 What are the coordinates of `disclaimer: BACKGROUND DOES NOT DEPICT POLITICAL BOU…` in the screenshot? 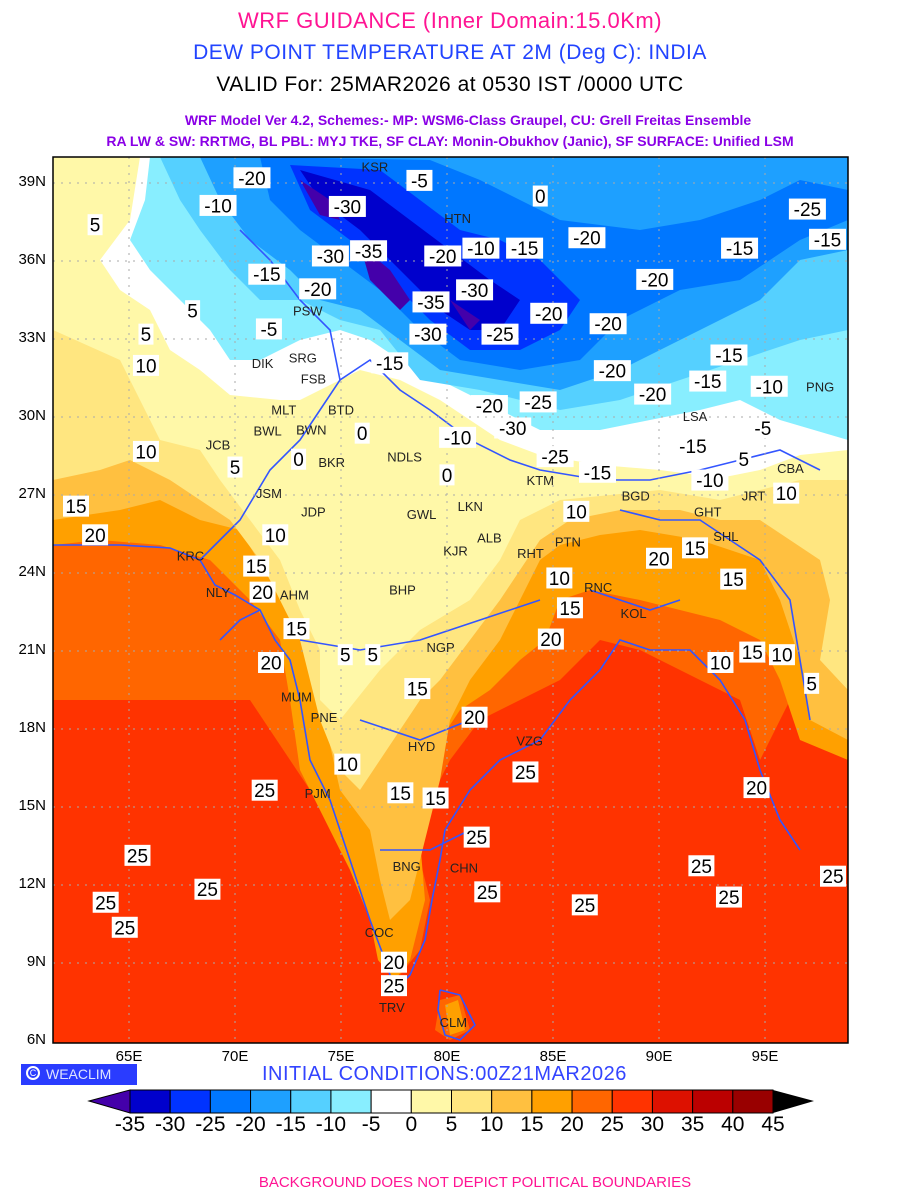 It's located at (475, 1182).